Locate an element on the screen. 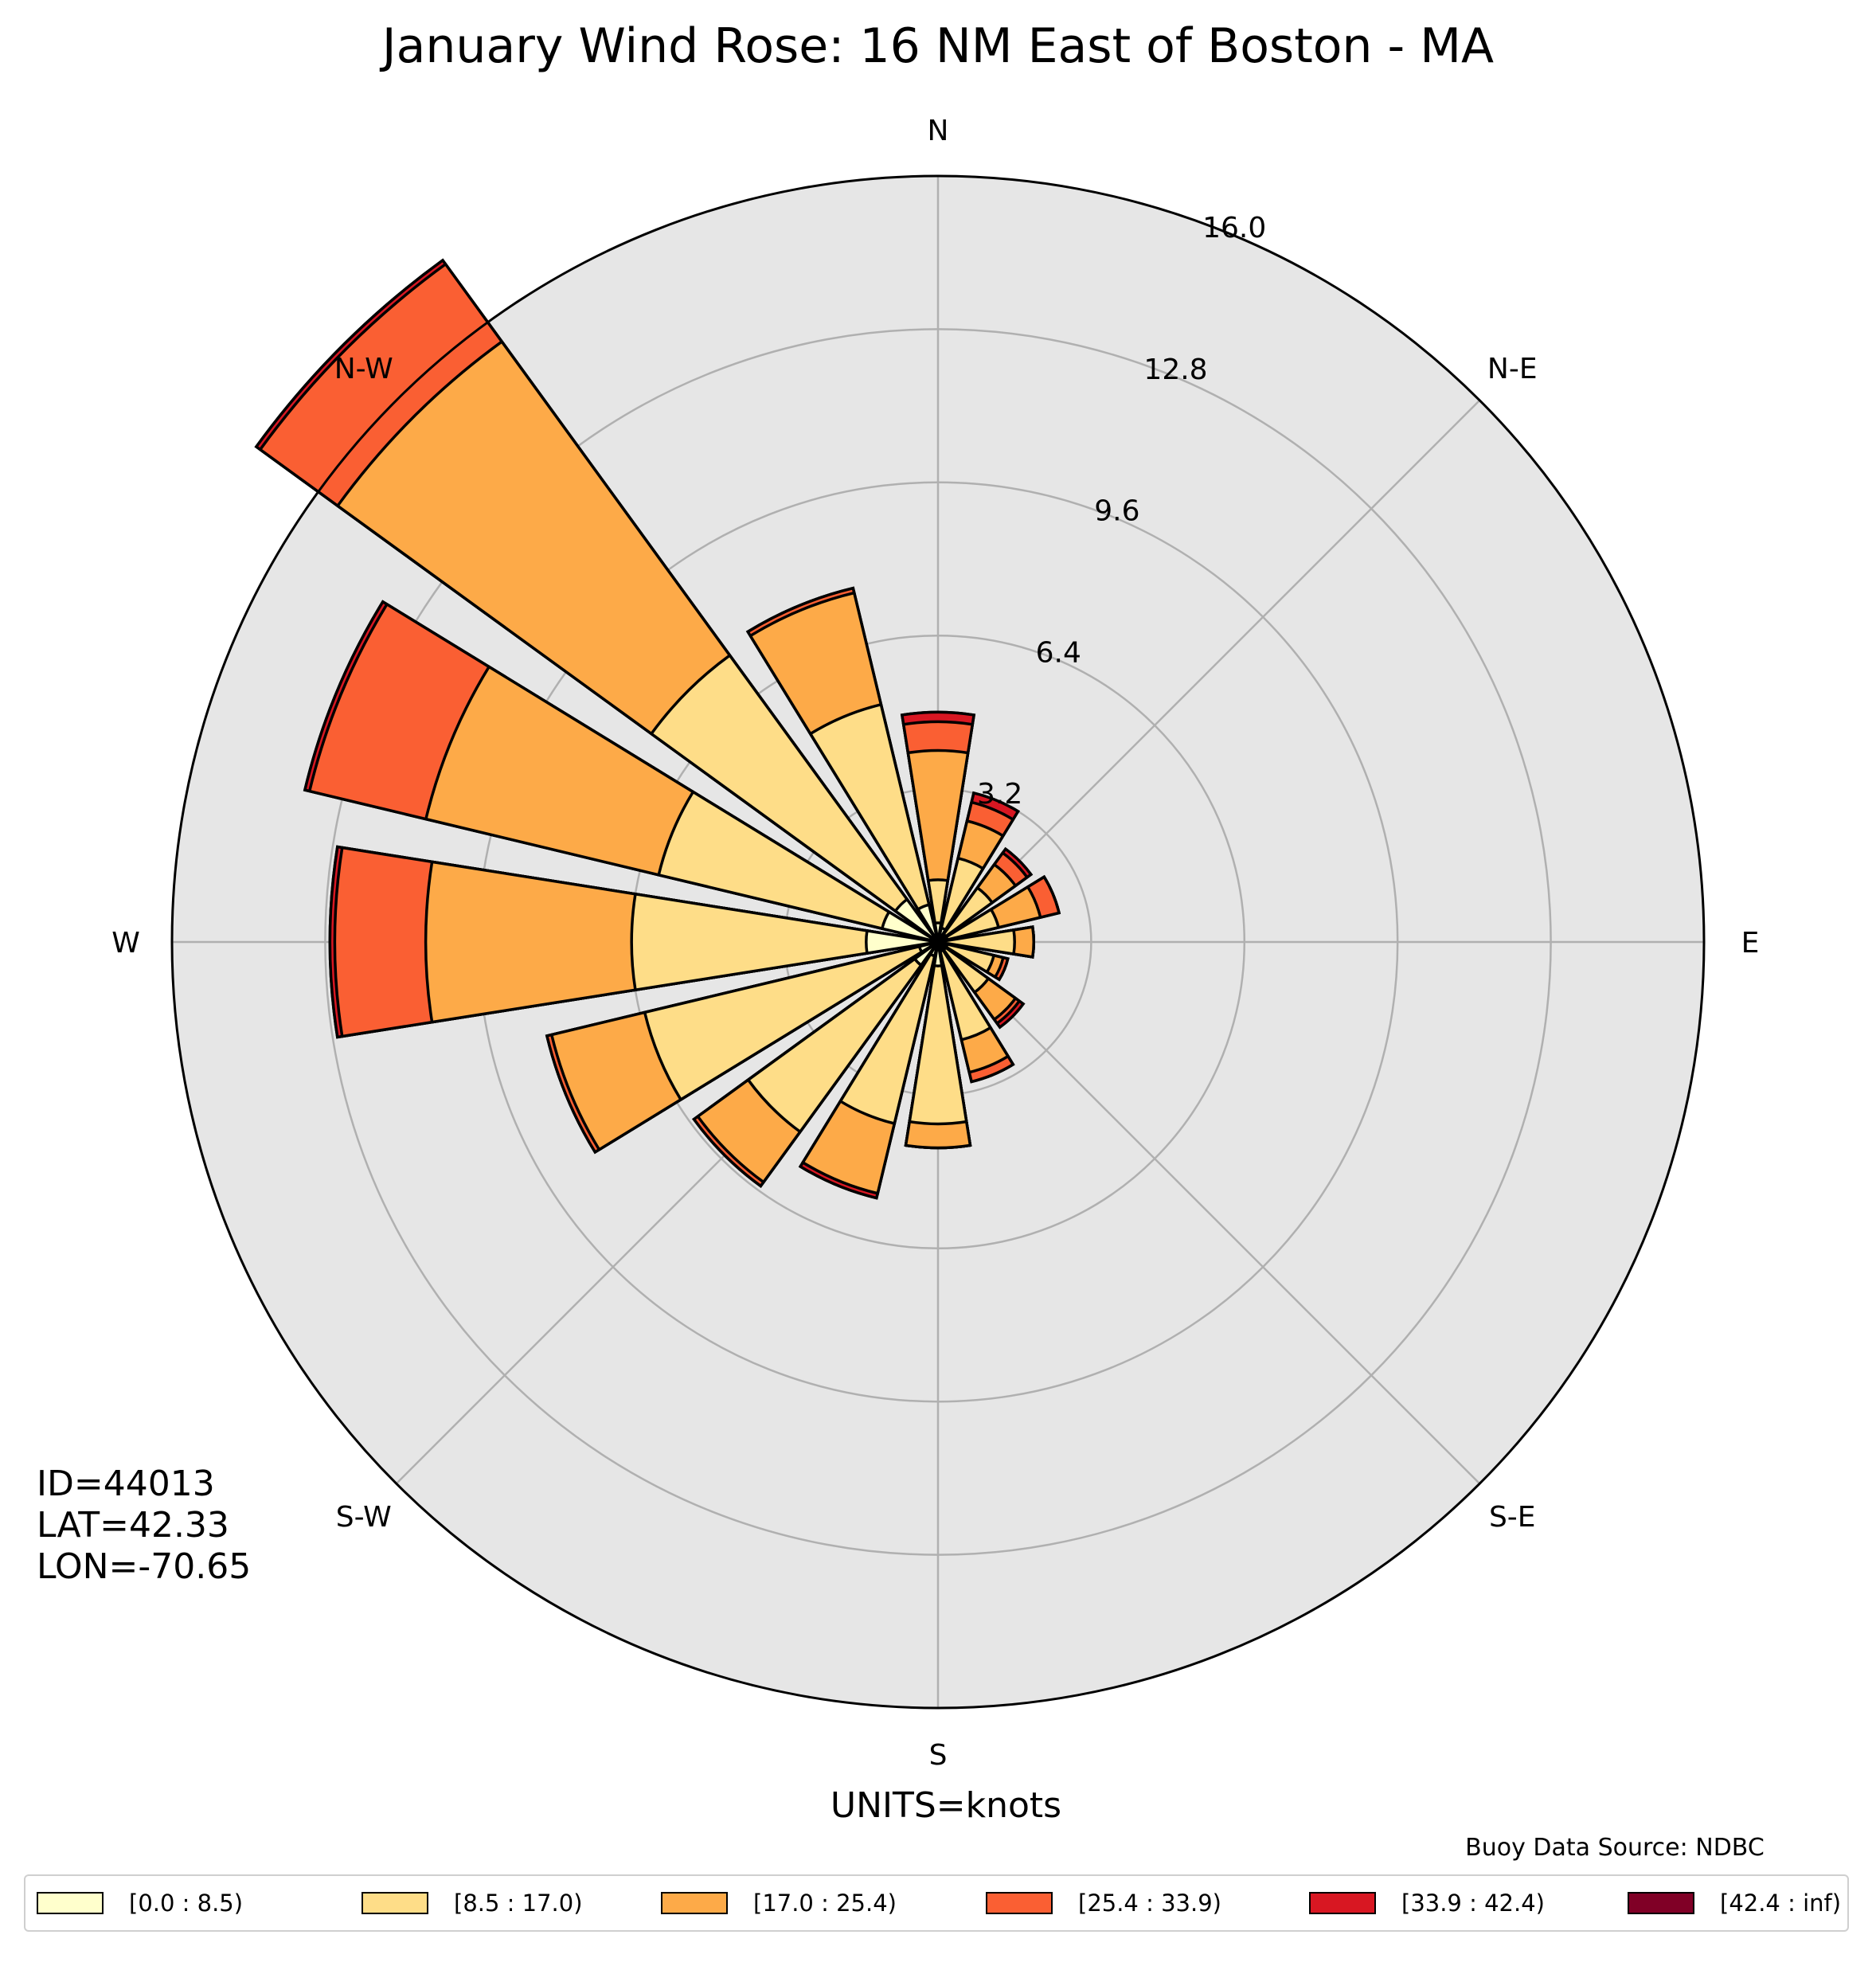  source-label: Buoy Data Source: NDBC is located at coordinates (1615, 1848).